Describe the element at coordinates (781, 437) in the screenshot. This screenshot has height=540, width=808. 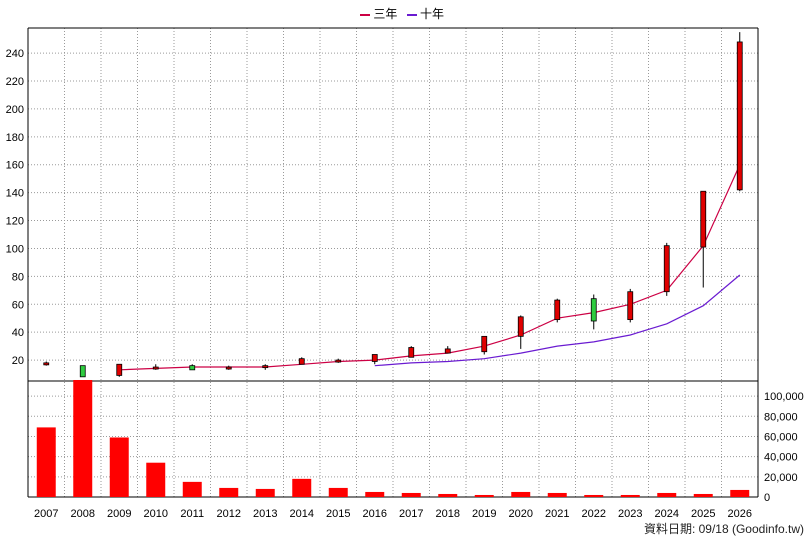
I see `volume-tick-label: 60,000` at that location.